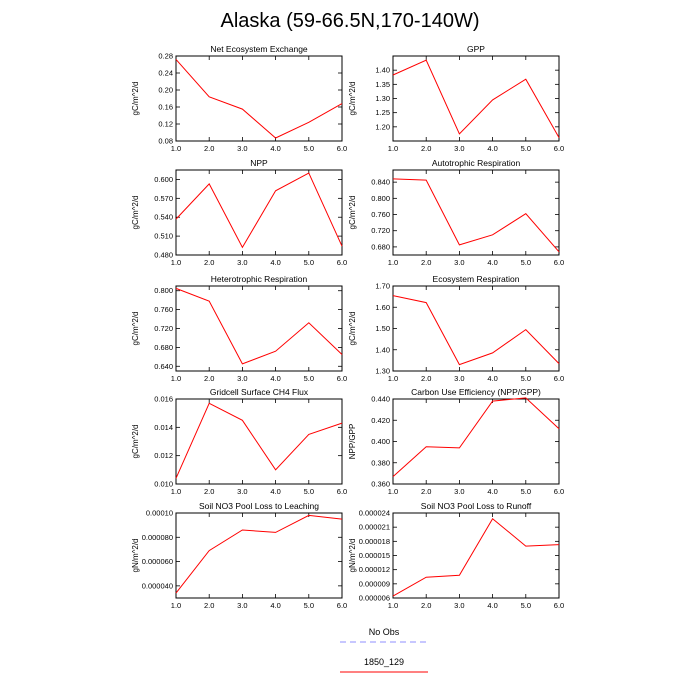 Image resolution: width=700 pixels, height=700 pixels. Describe the element at coordinates (259, 49) in the screenshot. I see `panel-title: Net Ecosystem Exchange` at that location.